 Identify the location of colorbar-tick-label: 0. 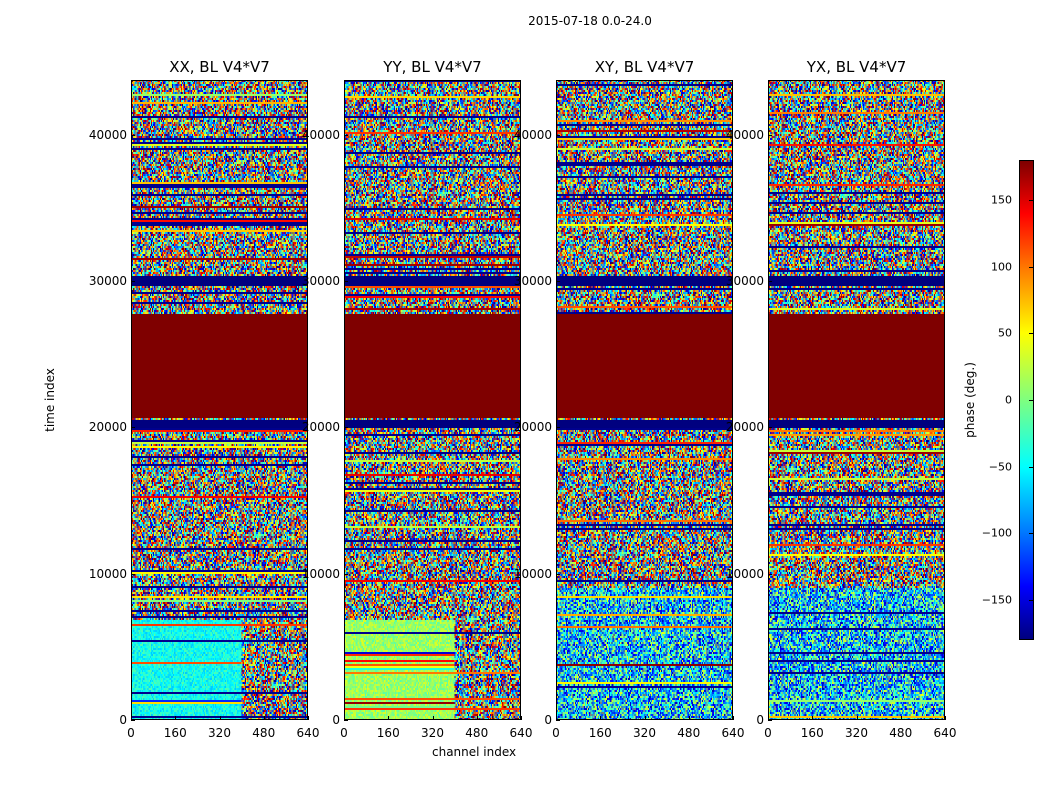
(1008, 400).